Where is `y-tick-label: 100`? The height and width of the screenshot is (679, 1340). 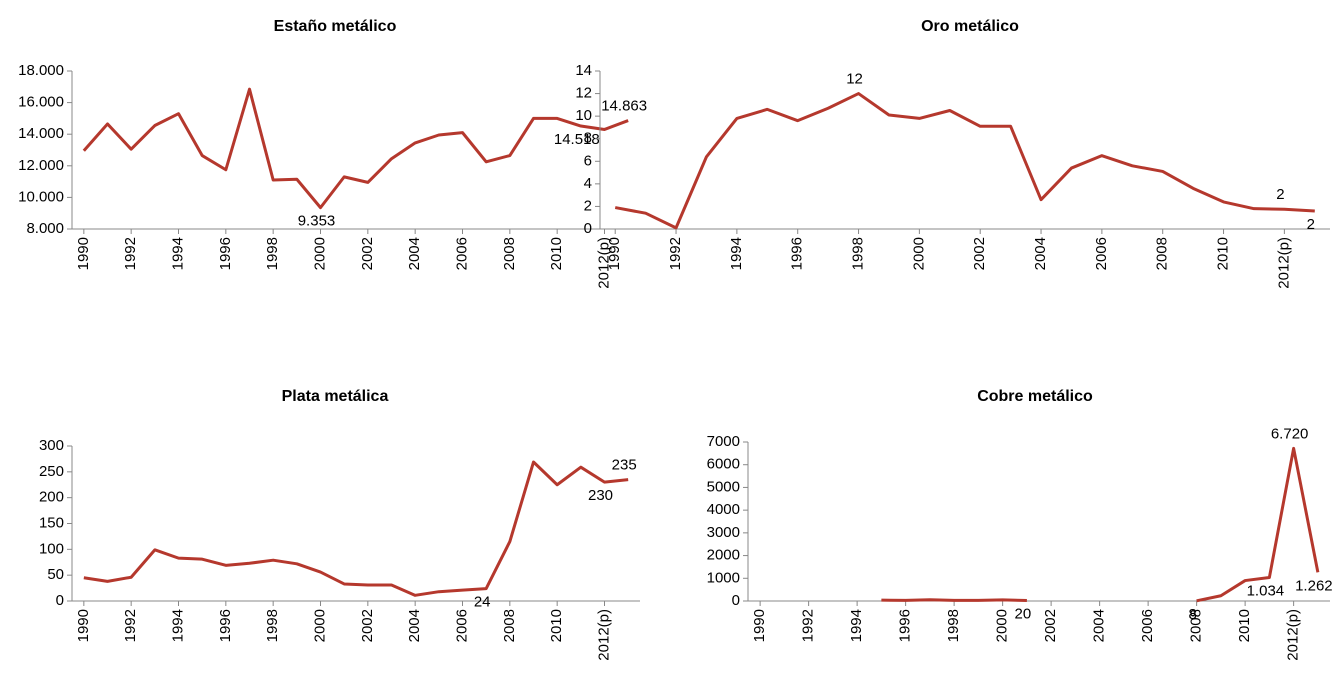 y-tick-label: 100 is located at coordinates (51, 548).